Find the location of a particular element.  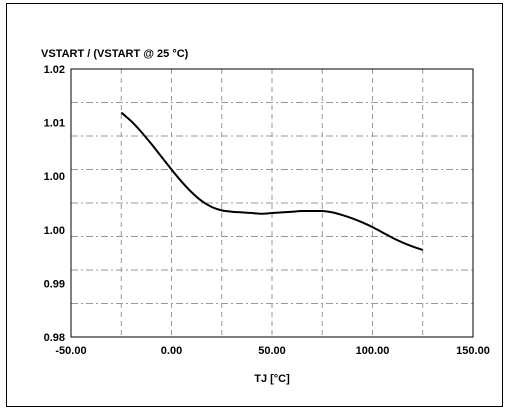

y-tick-label: 0.99 is located at coordinates (54, 284).